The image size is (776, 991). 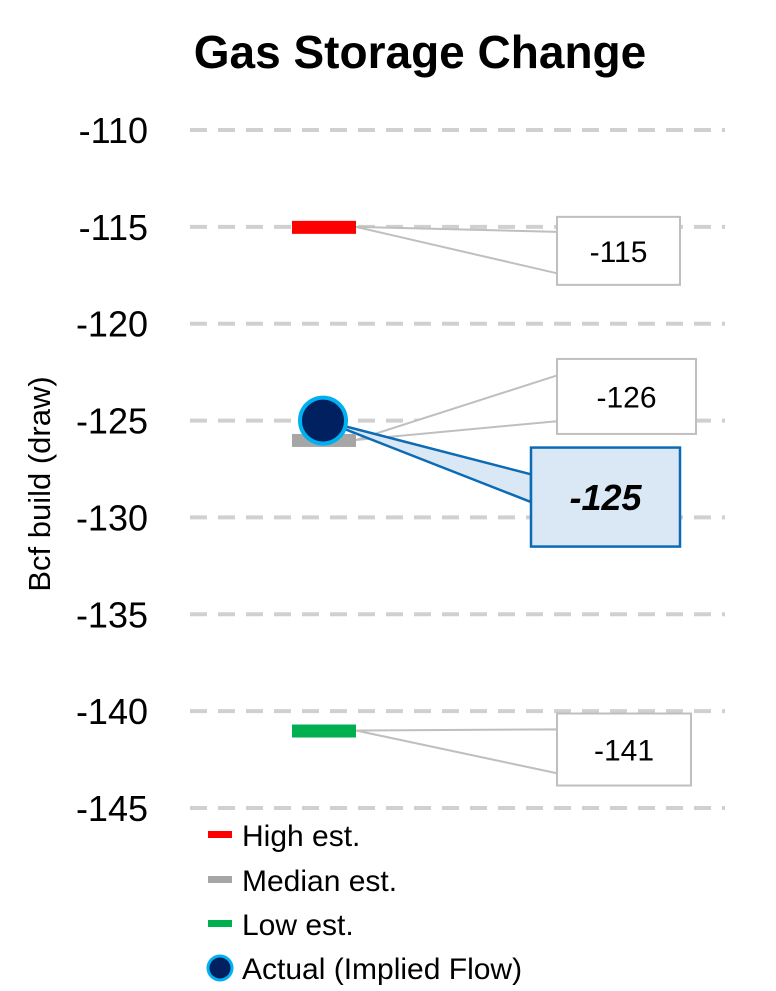 I want to click on legend-entry: Actual (Implied Flow), so click(x=382, y=969).